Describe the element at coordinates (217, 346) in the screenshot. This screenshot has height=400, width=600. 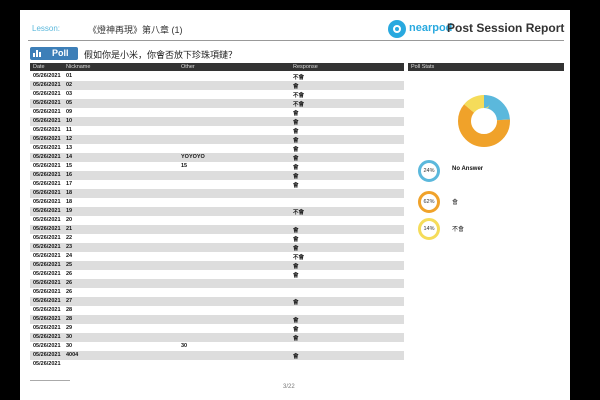
I see `table-row: 05/26/2021 30 30` at that location.